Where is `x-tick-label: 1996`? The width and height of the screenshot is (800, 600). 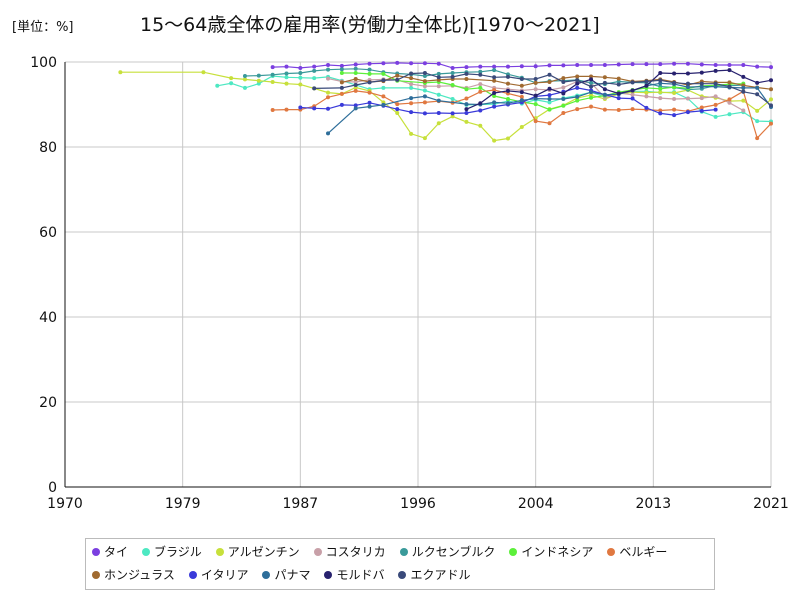
x-tick-label: 1996 is located at coordinates (418, 504).